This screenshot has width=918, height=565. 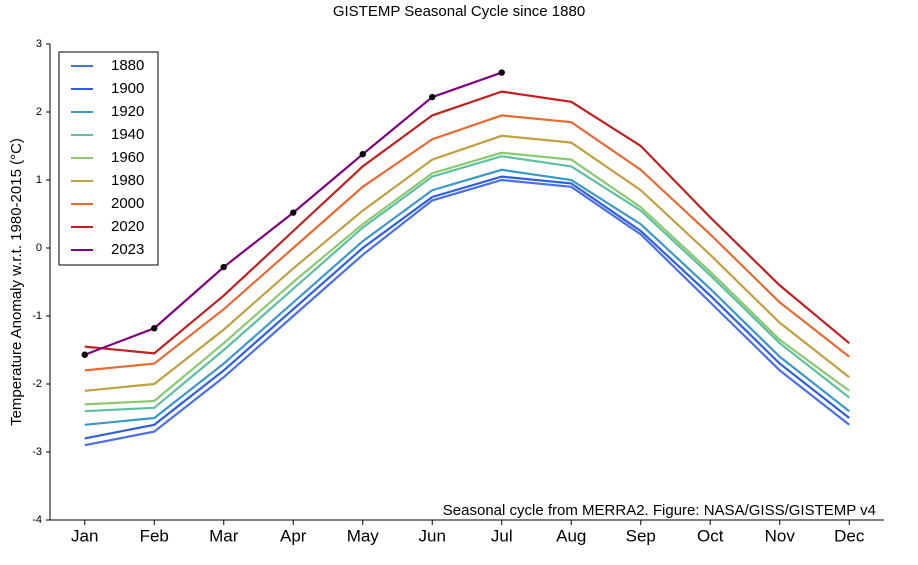 What do you see at coordinates (127, 111) in the screenshot?
I see `legend-label: 1920` at bounding box center [127, 111].